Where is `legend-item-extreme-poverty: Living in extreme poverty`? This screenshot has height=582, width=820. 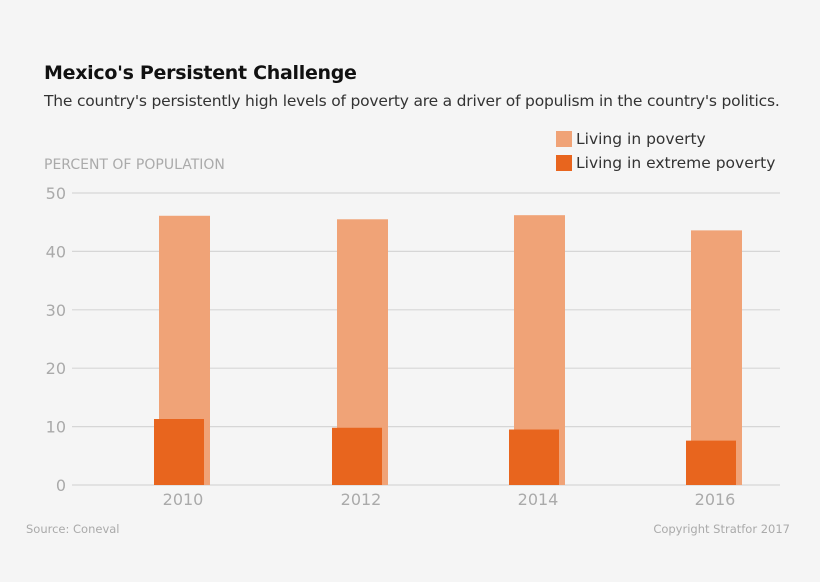 legend-item-extreme-poverty: Living in extreme poverty is located at coordinates (665, 163).